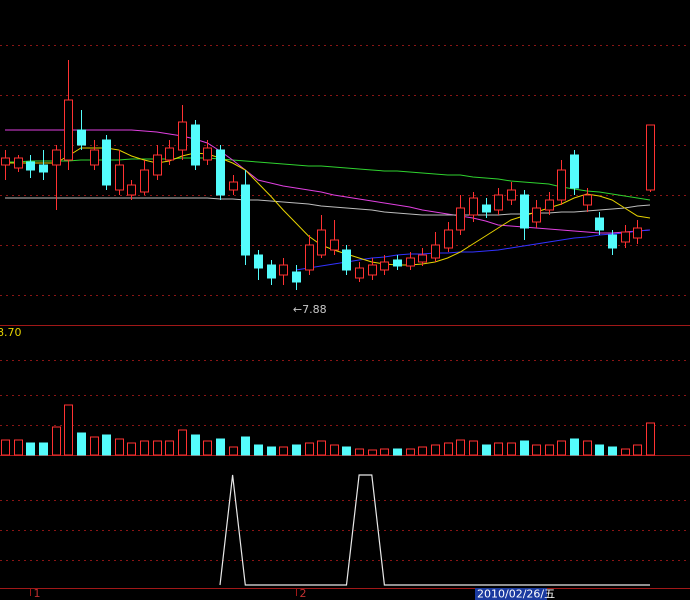 Image resolution: width=690 pixels, height=600 pixels. Describe the element at coordinates (303, 593) in the screenshot. I see `x-tick-label: 2` at that location.